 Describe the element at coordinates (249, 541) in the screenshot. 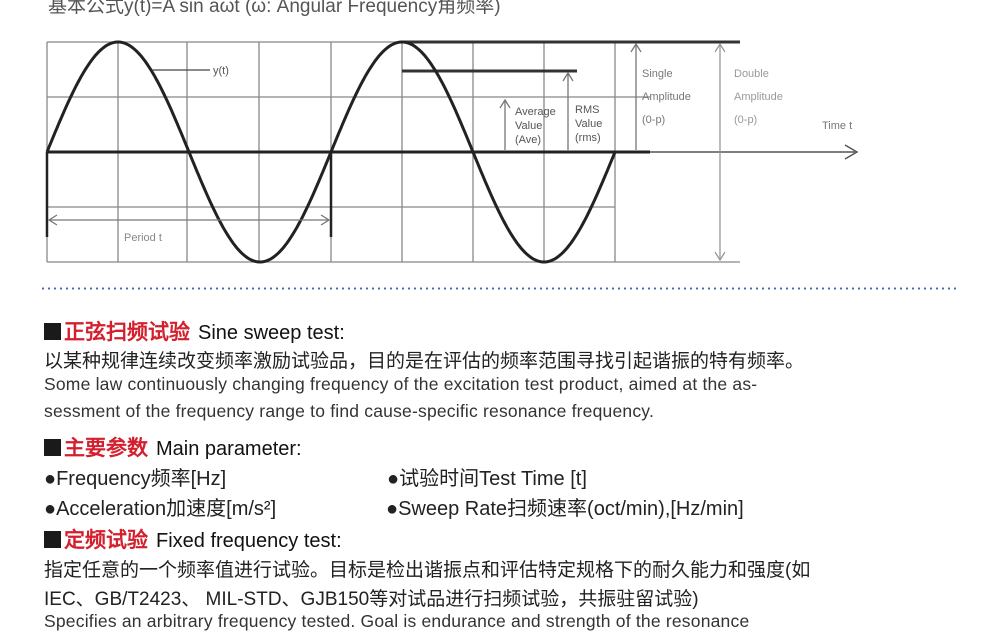

I see `heading-en: Fixed frequency test:` at that location.